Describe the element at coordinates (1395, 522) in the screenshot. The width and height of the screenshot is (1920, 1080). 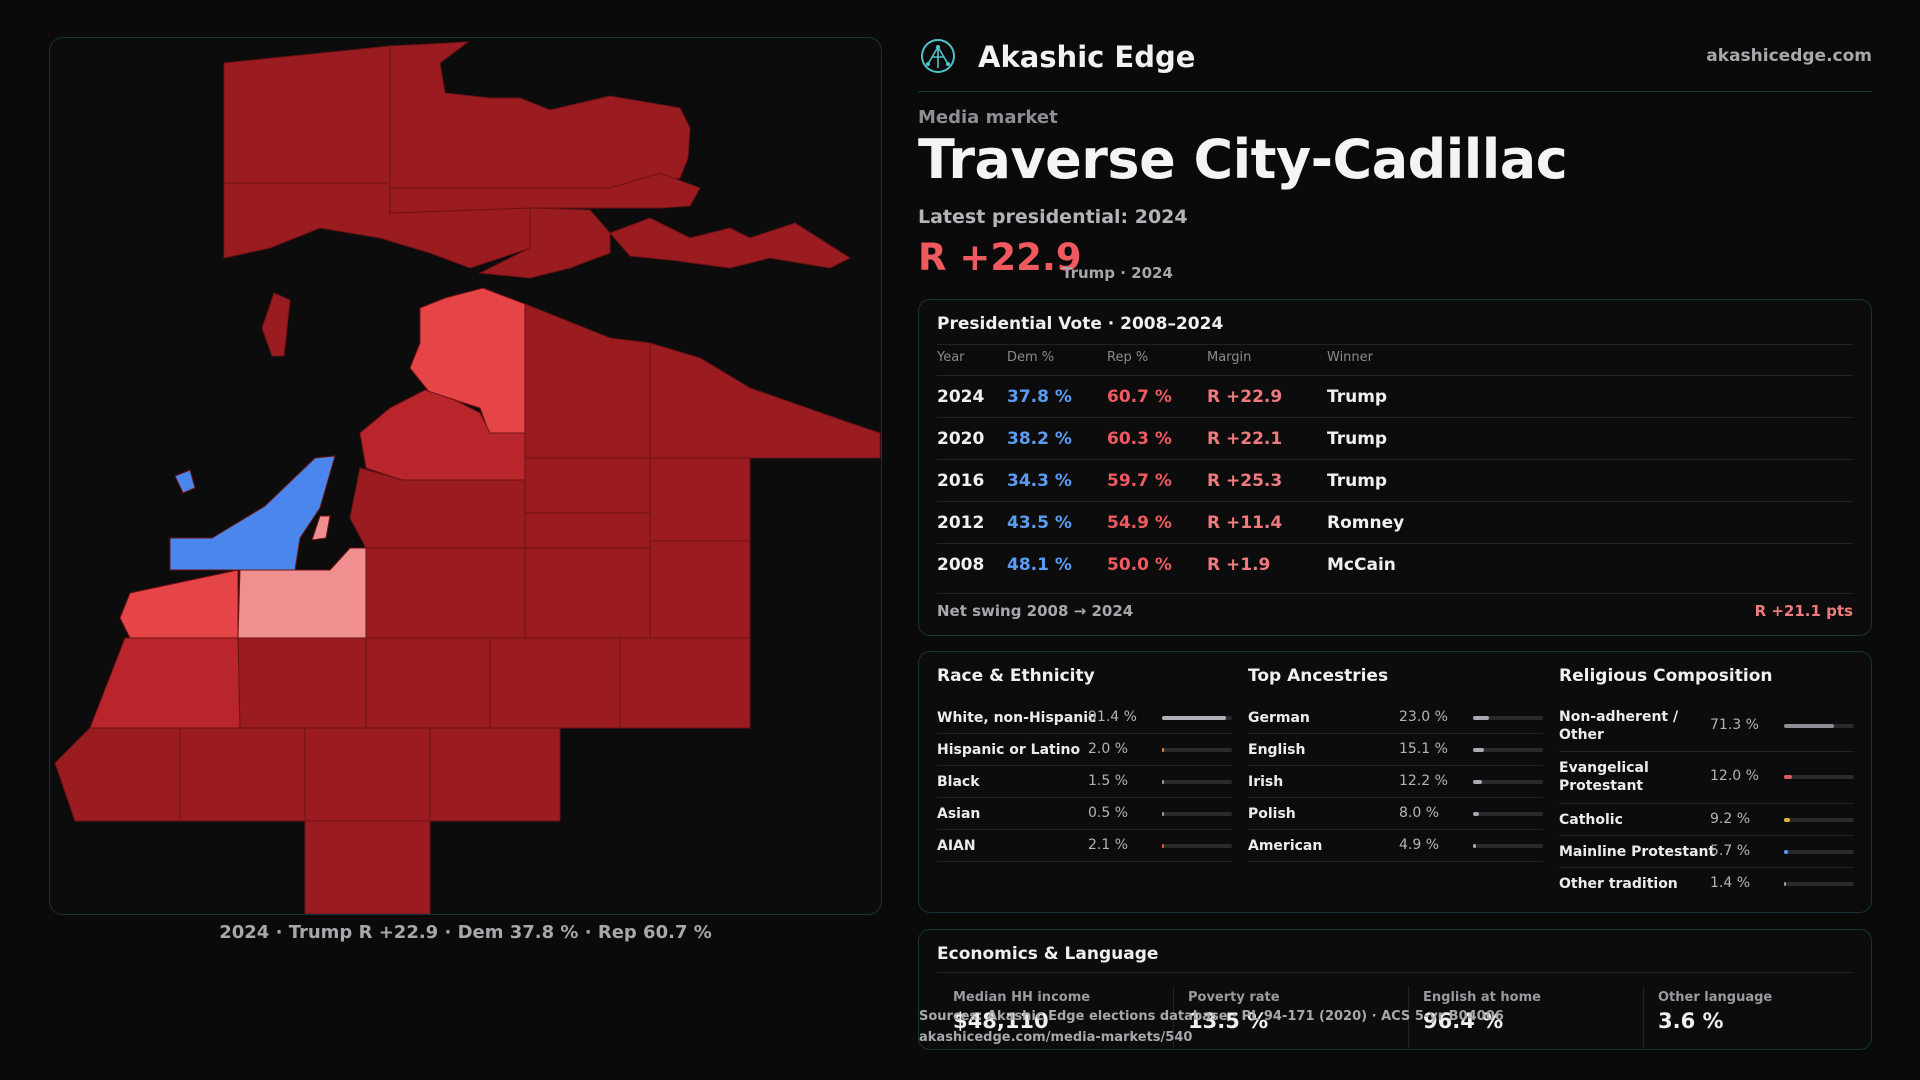
I see `table-row: 2012 43.5 % 54.9 % R +11.4 Romney` at that location.